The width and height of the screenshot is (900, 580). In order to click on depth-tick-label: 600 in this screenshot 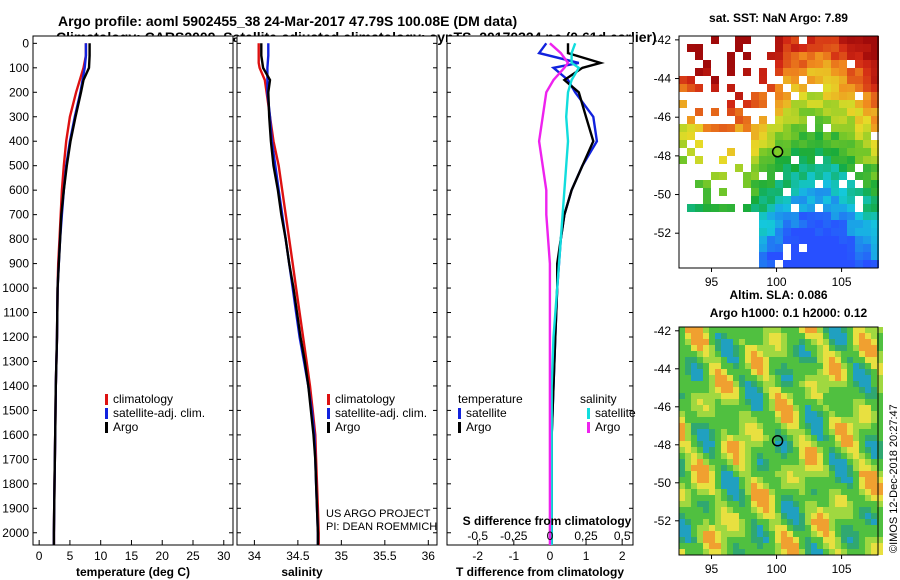, I will do `click(19, 190)`.